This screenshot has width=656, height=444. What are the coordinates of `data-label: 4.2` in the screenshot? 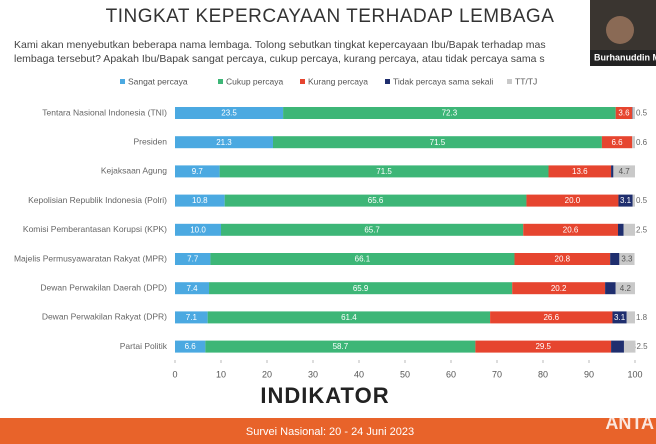 It's located at (626, 288).